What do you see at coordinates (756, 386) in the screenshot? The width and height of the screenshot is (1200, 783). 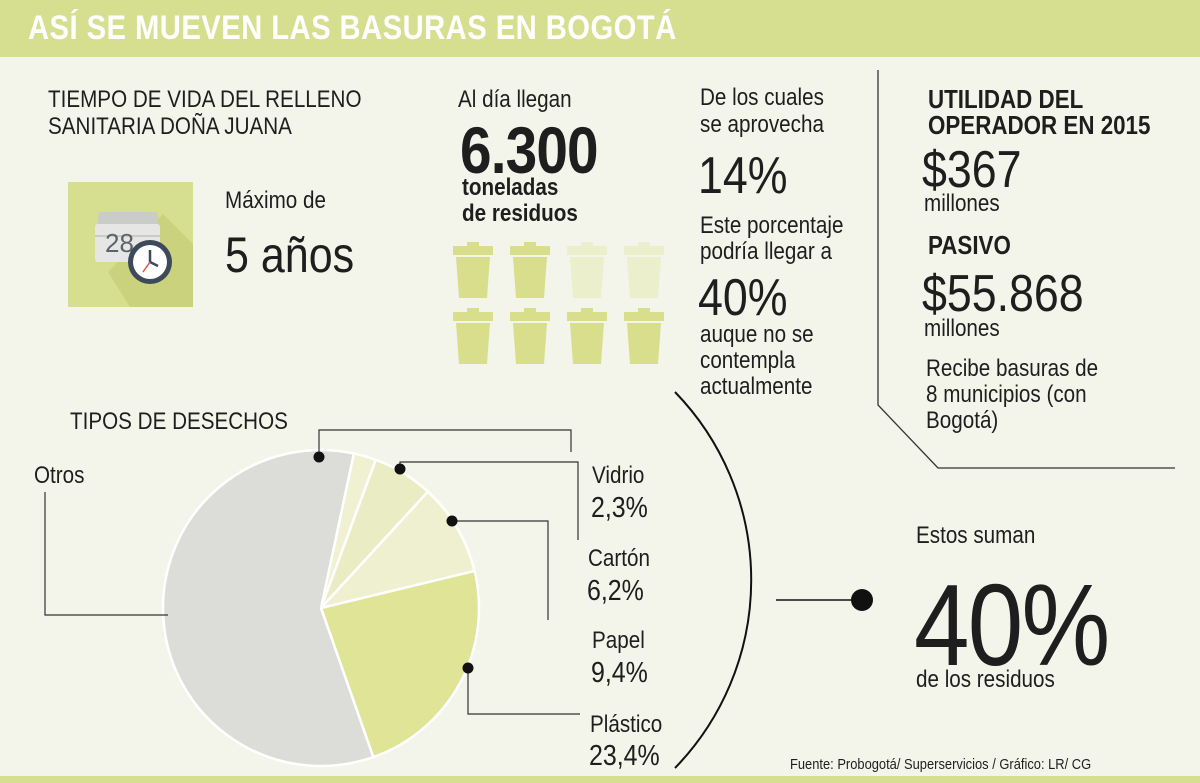 I see `recycling-note-line3: actualmente` at bounding box center [756, 386].